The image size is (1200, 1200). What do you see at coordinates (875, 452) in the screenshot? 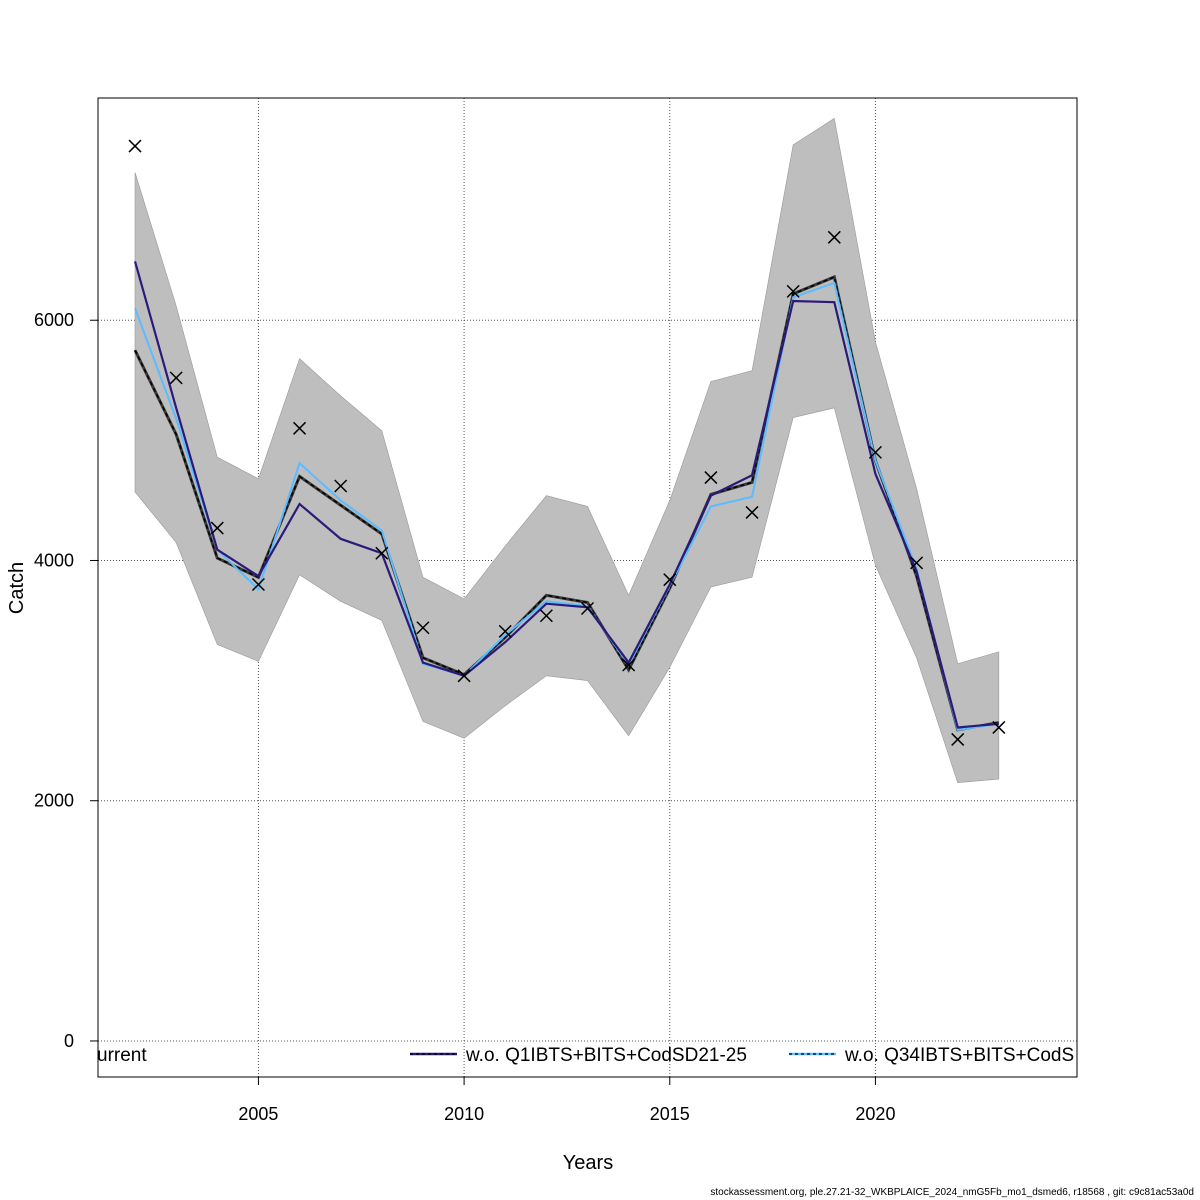
I see `observation-point-2020` at bounding box center [875, 452].